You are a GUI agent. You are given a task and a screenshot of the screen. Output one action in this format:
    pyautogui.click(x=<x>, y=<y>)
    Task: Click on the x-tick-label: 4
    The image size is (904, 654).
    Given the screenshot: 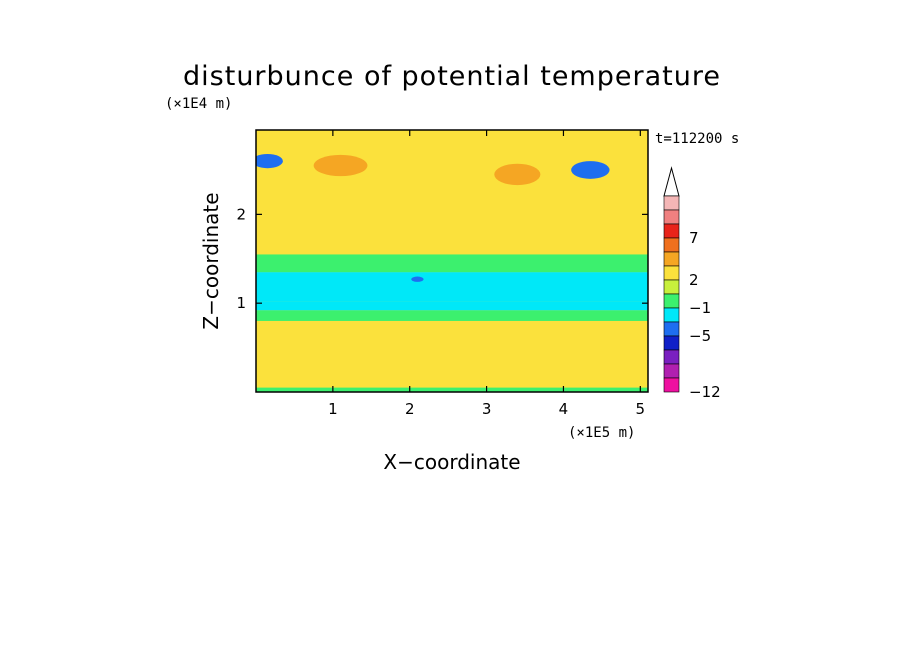 What is the action you would take?
    pyautogui.click(x=564, y=409)
    